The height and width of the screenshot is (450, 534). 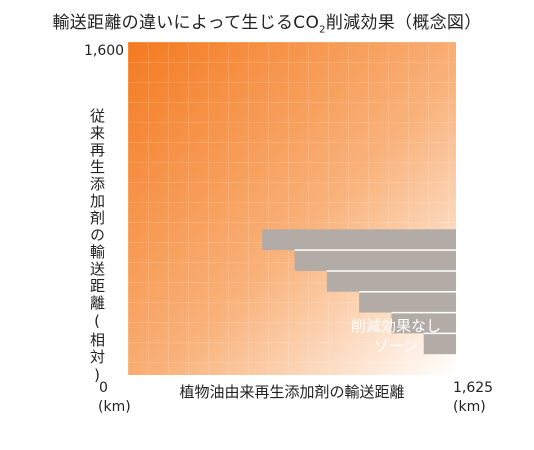 I want to click on x-unit-right: (km), so click(x=469, y=407).